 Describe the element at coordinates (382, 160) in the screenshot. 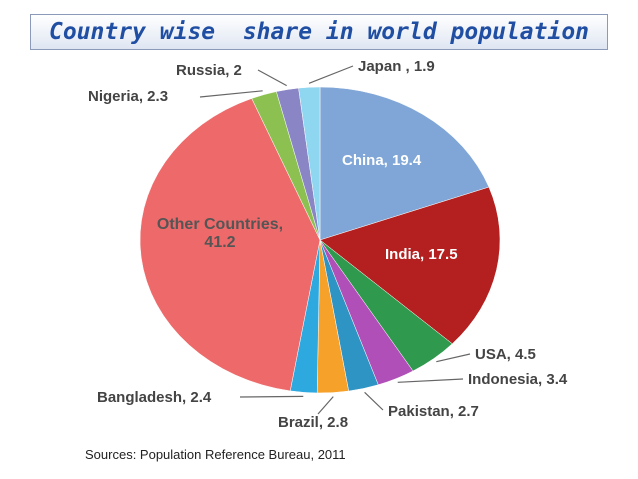

I see `slice-label: China, 19.4` at that location.